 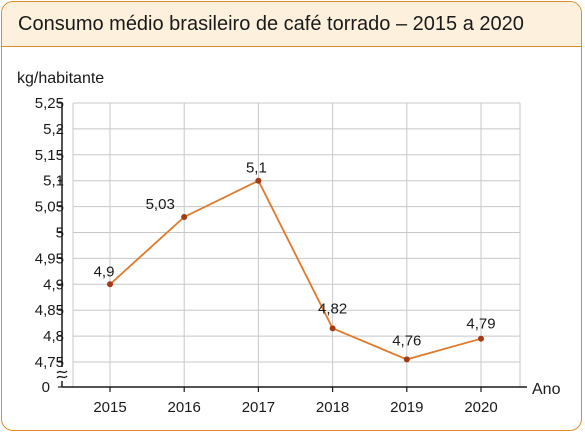 I want to click on x-tick-label: 2018, so click(x=332, y=407).